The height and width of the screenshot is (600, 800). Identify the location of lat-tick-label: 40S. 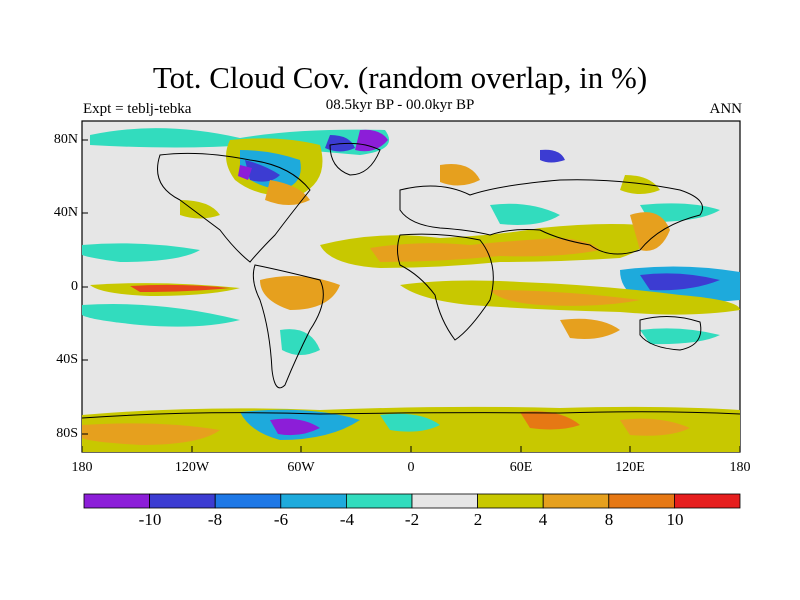
(67, 359).